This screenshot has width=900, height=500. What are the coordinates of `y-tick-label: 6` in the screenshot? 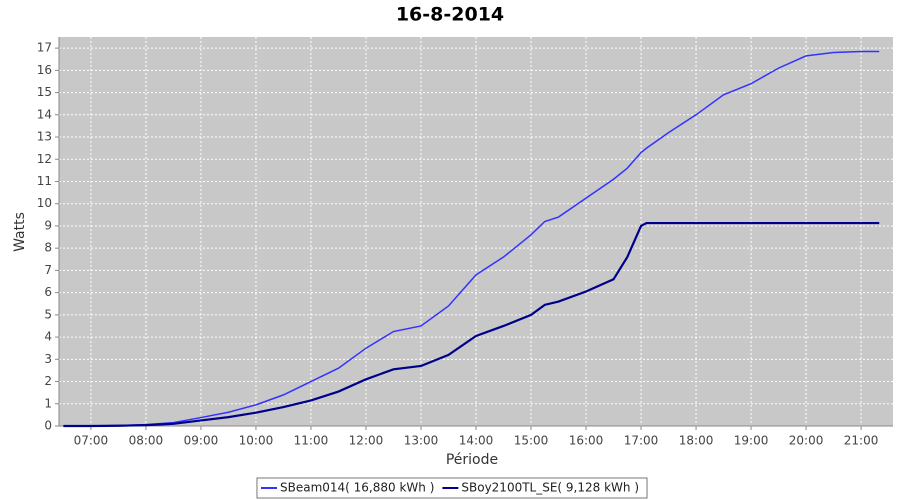 It's located at (48, 292).